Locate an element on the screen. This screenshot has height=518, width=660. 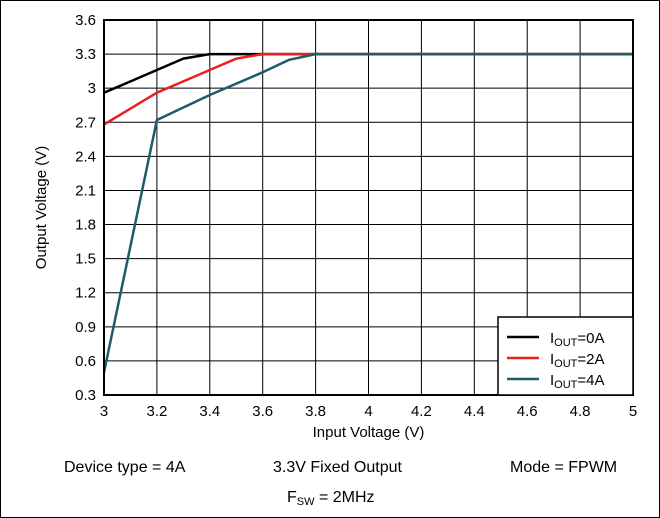
y-tick-label: 0.3 is located at coordinates (85, 395).